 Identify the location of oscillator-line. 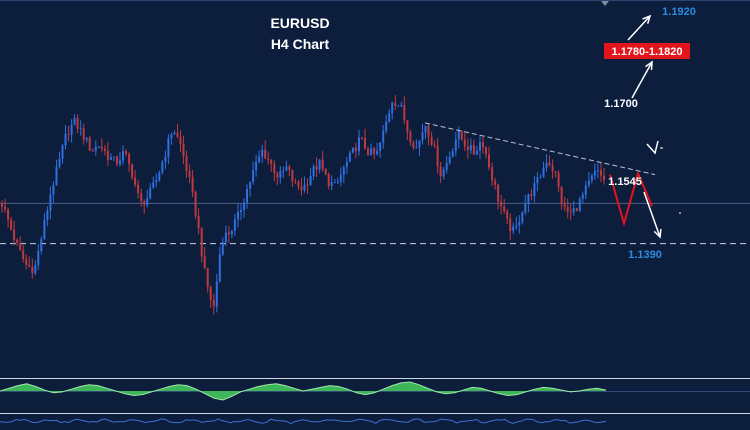
(303, 391).